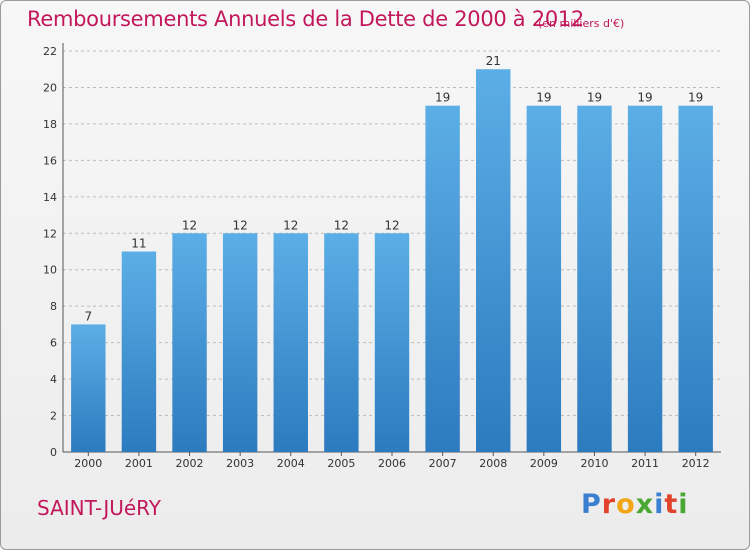  What do you see at coordinates (139, 463) in the screenshot?
I see `x-tick-label: 2001` at bounding box center [139, 463].